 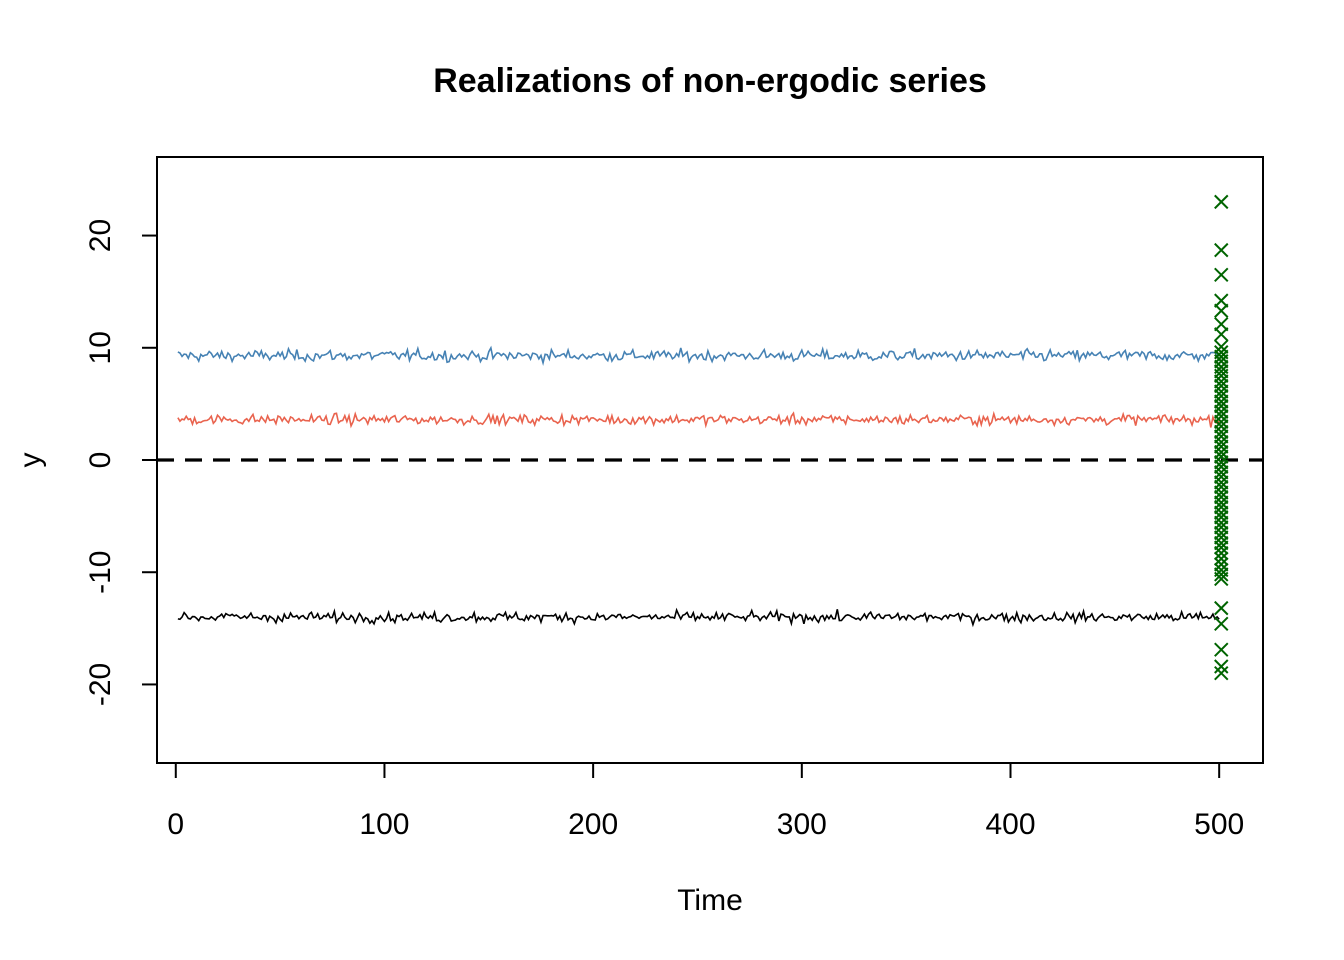 What do you see at coordinates (100, 460) in the screenshot?
I see `y-tick-label: 0` at bounding box center [100, 460].